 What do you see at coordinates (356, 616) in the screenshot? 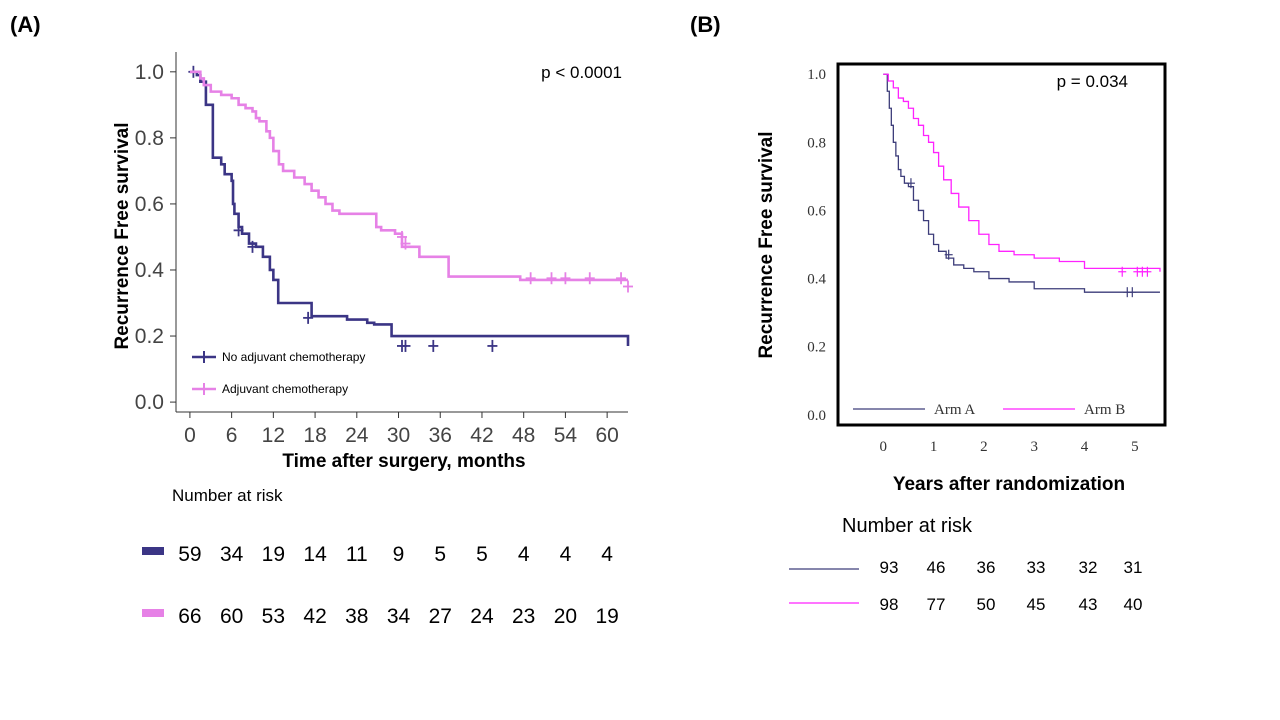
I see `risk-value: 38` at bounding box center [356, 616].